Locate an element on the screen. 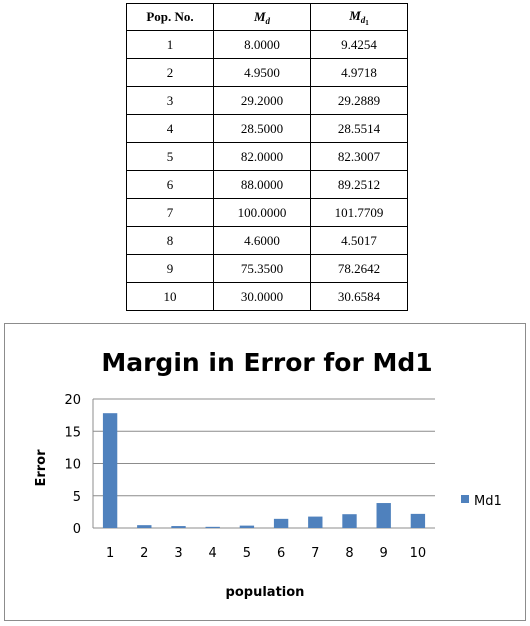 This screenshot has width=530, height=626. y-tick-label: 5 is located at coordinates (77, 497).